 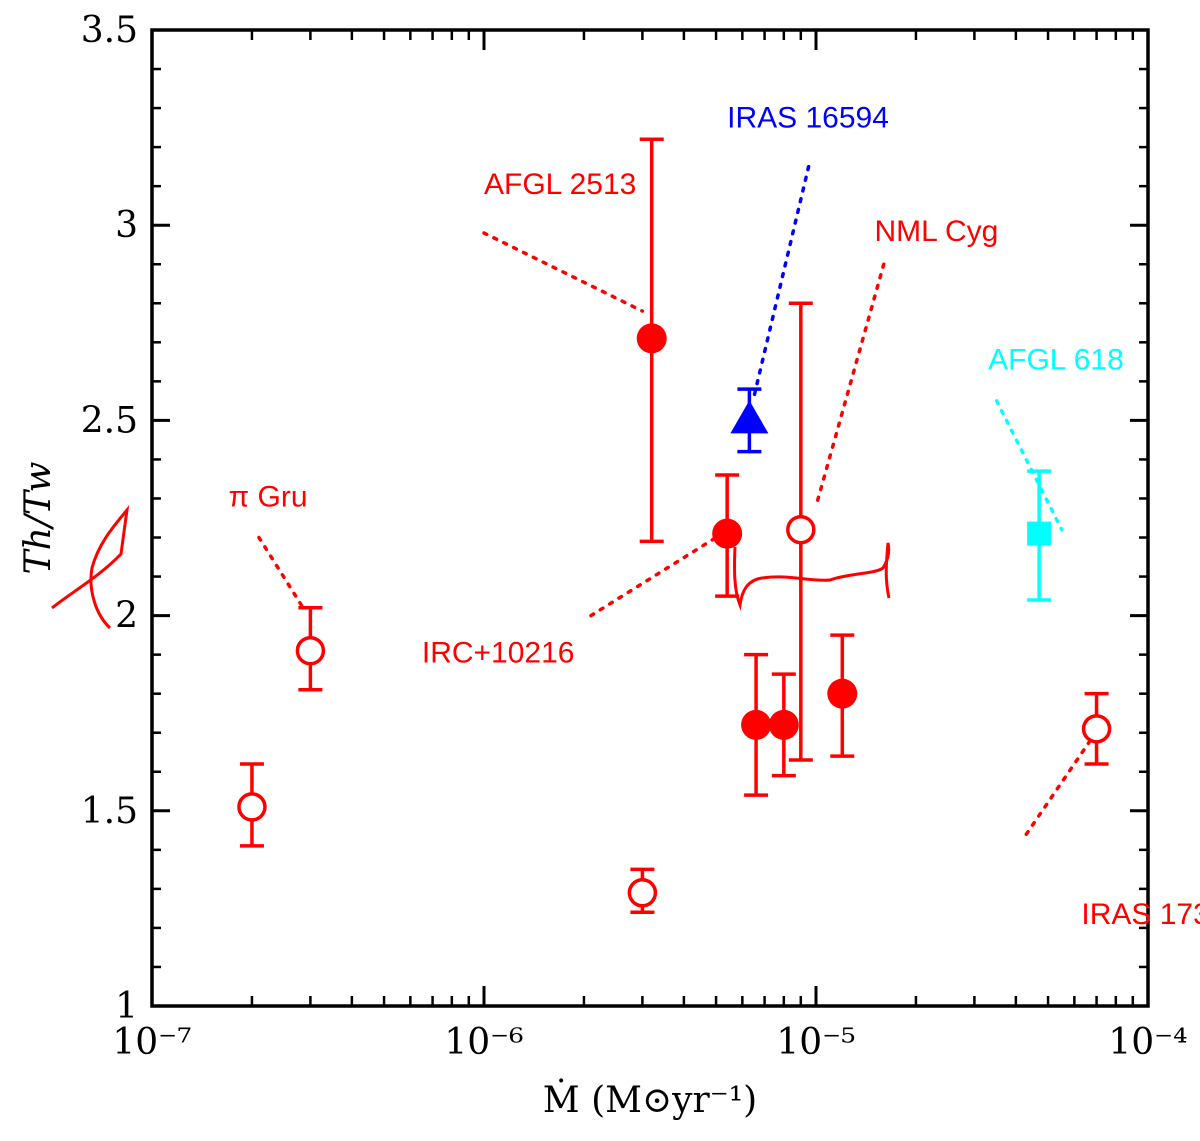 I want to click on annotation-label: NML Cyg, so click(x=936, y=231).